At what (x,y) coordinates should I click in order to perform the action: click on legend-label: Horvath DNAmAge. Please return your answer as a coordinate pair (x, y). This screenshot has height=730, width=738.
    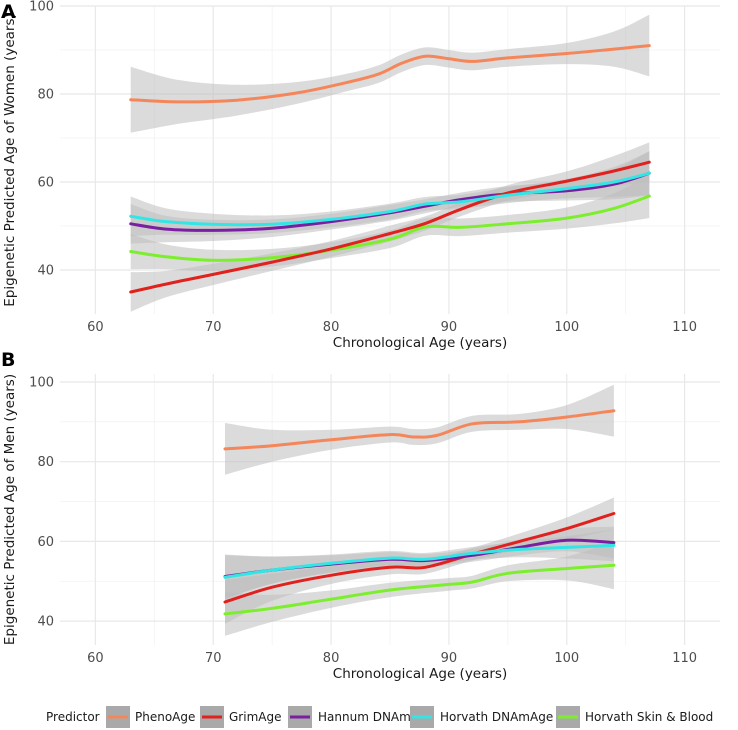
    Looking at the image, I should click on (496, 717).